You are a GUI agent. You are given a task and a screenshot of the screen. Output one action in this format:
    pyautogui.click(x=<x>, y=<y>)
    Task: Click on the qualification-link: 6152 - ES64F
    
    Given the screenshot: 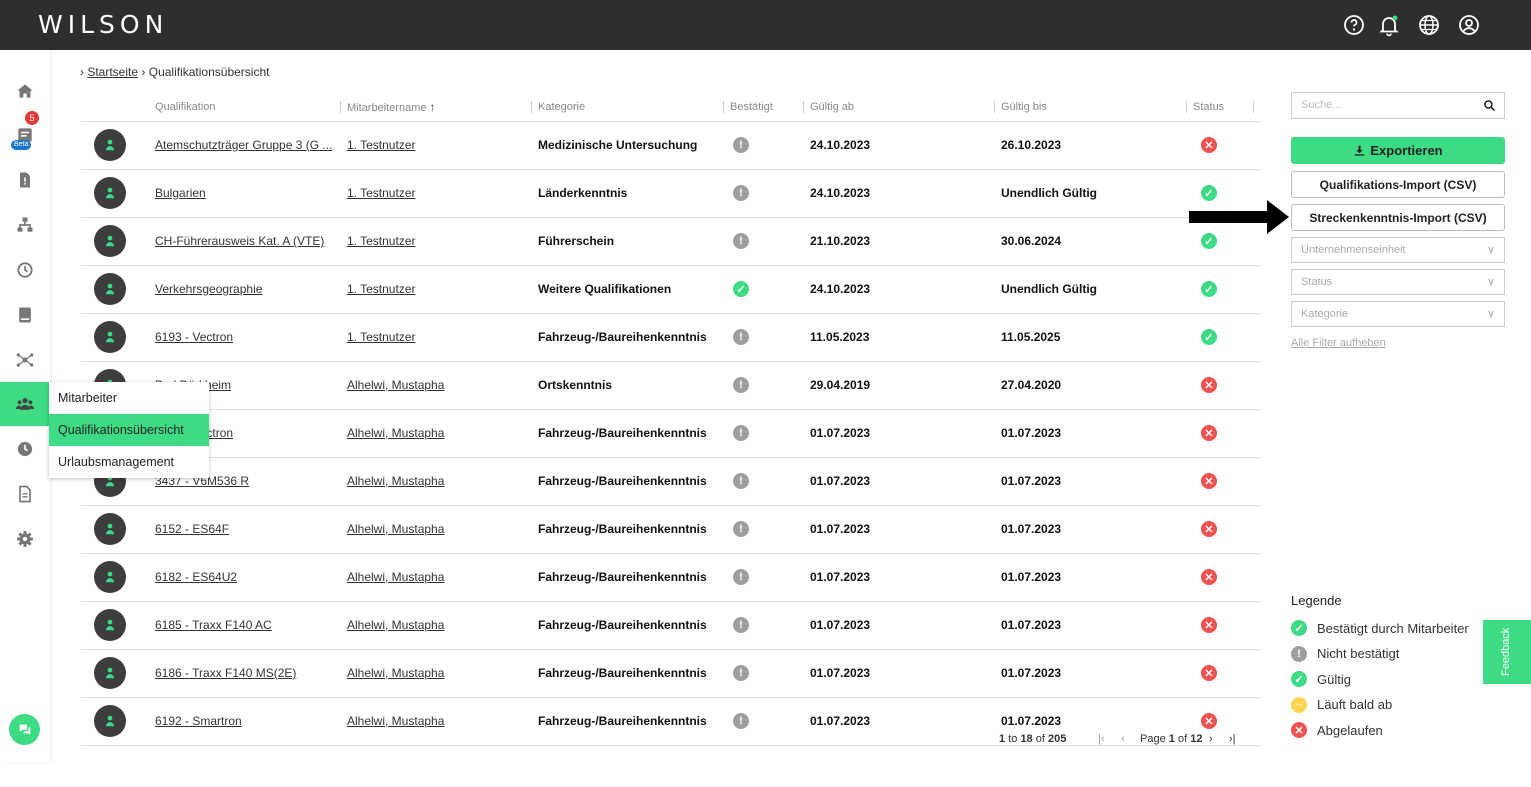 What is the action you would take?
    pyautogui.click(x=251, y=529)
    